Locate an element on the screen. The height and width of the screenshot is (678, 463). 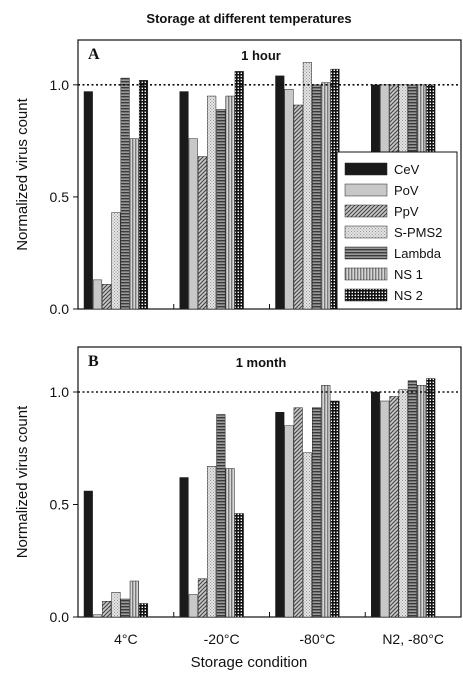
legend-swatch-pov is located at coordinates (366, 190).